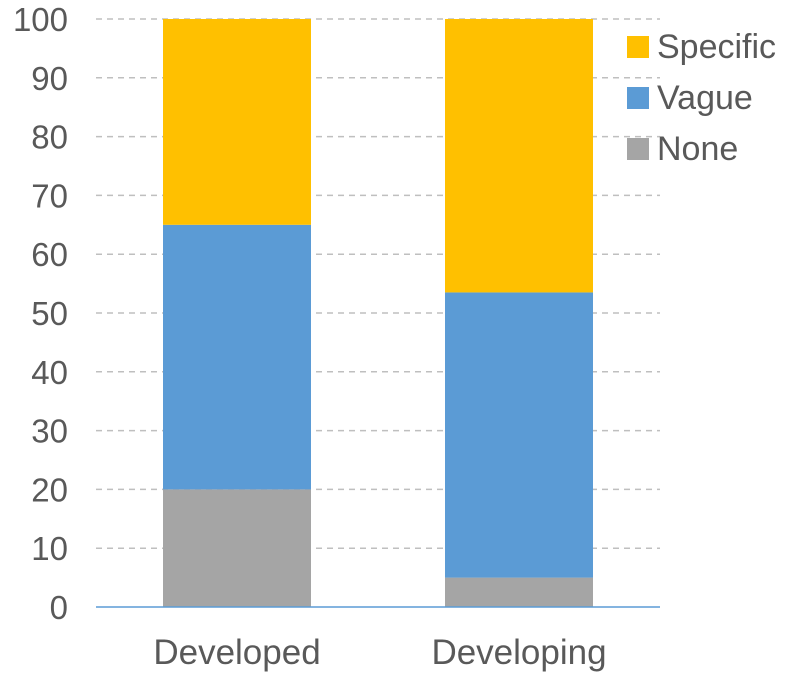  Describe the element at coordinates (237, 357) in the screenshot. I see `bar-vague-developed` at that location.